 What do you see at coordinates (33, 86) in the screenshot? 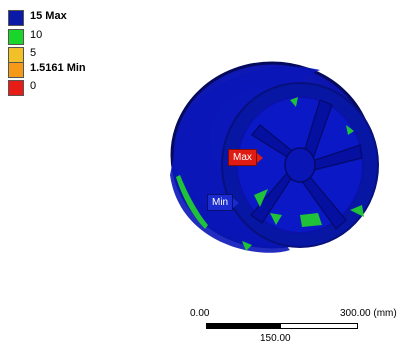
I see `legend-label-0: 0` at bounding box center [33, 86].